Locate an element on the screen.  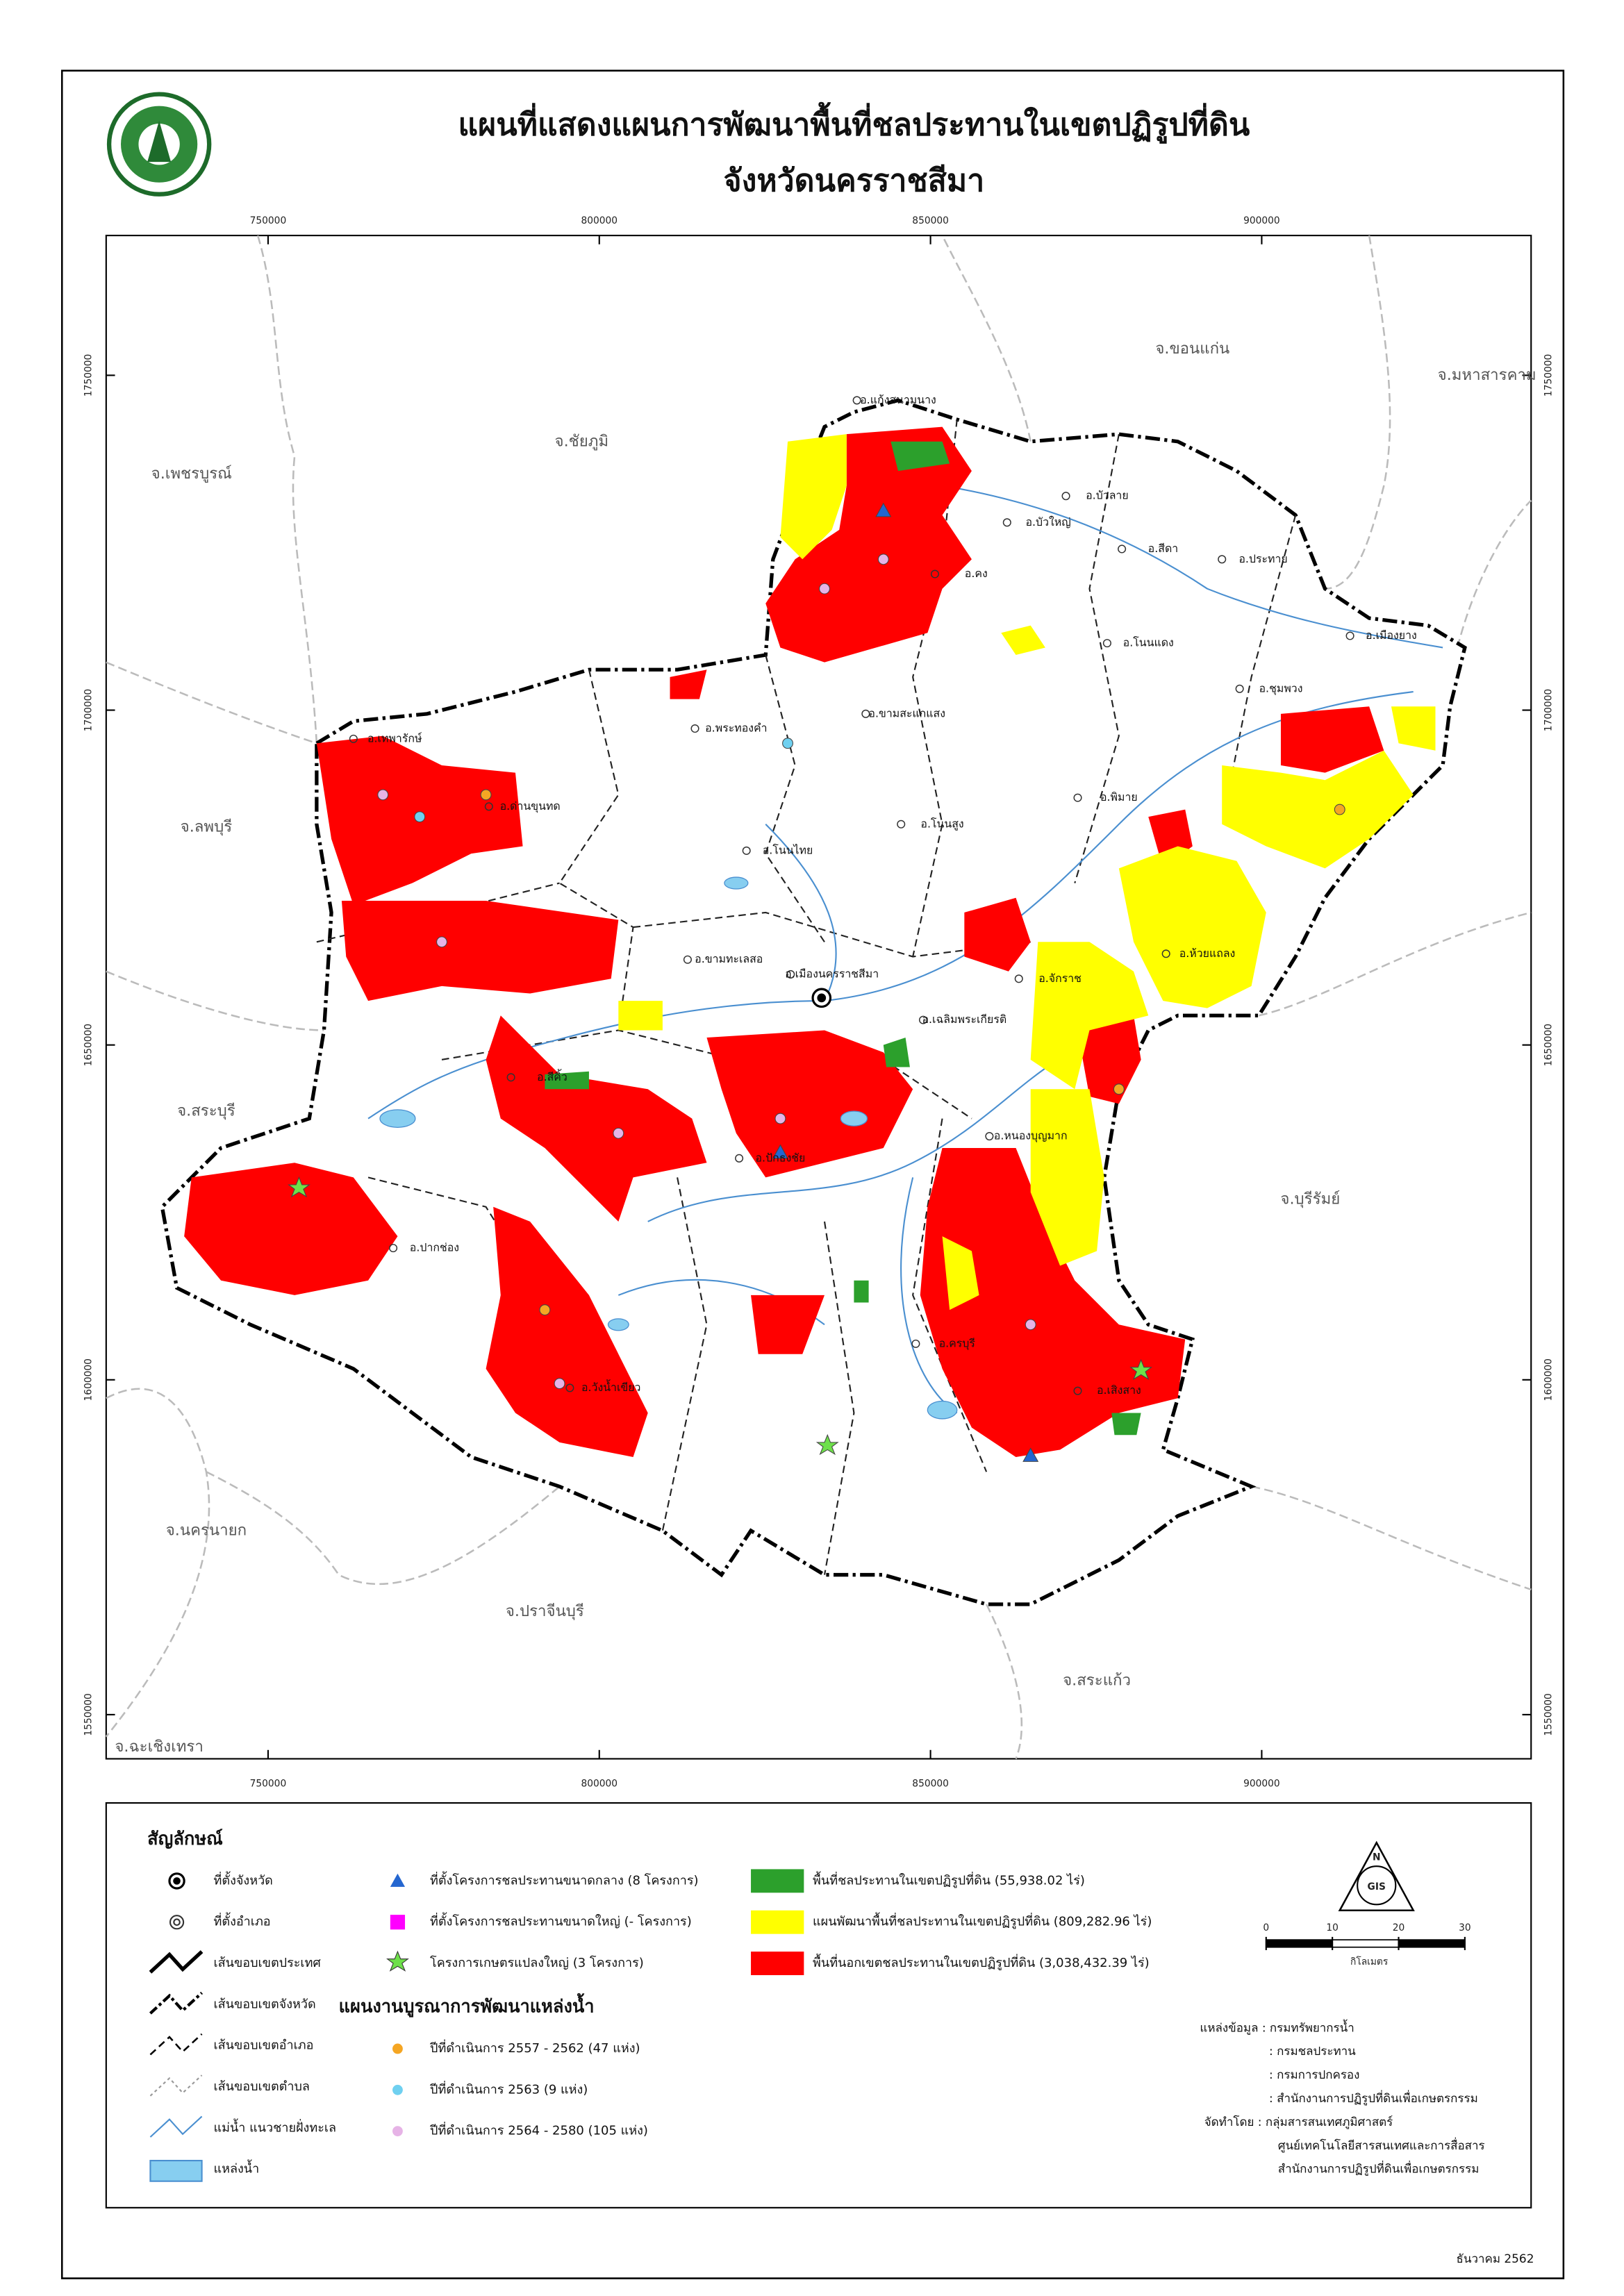
legend-subtitle: แผนงานบูรณาการพัฒนาแหล่งน้ำ is located at coordinates (467, 2006).